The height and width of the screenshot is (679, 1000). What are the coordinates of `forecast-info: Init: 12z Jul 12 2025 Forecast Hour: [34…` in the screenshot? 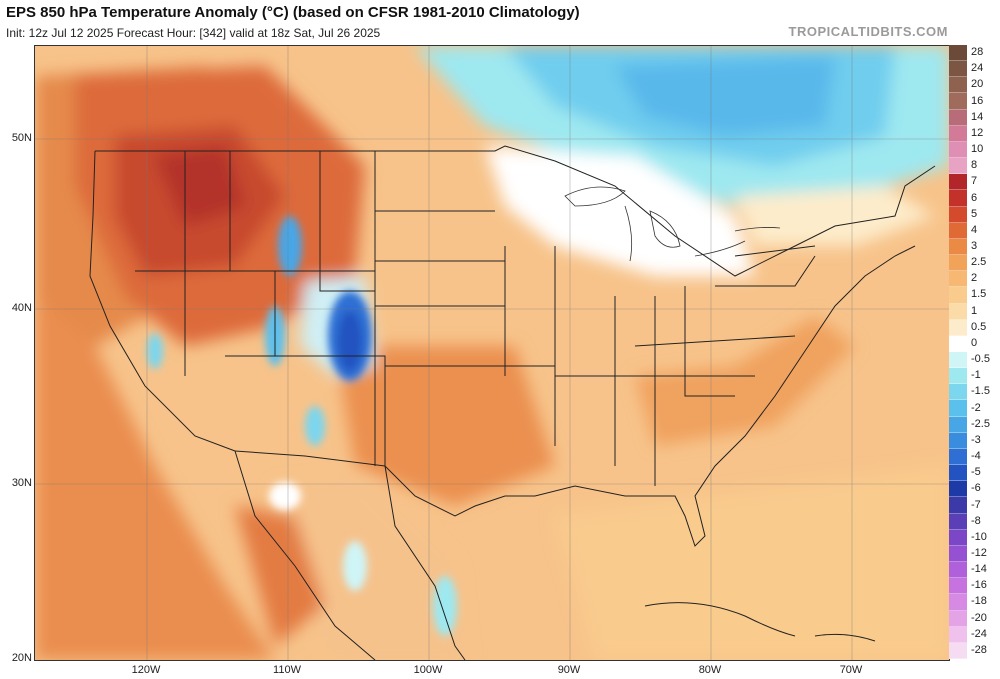 It's located at (193, 33).